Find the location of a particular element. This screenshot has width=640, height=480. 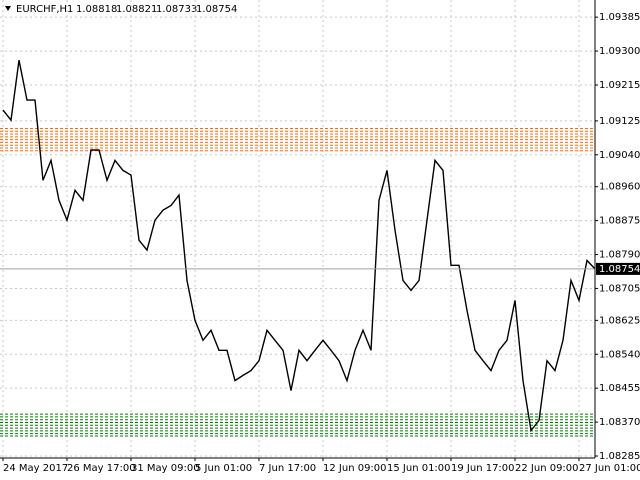

x-tick-label: 12 Jun 09:00 is located at coordinates (355, 468).